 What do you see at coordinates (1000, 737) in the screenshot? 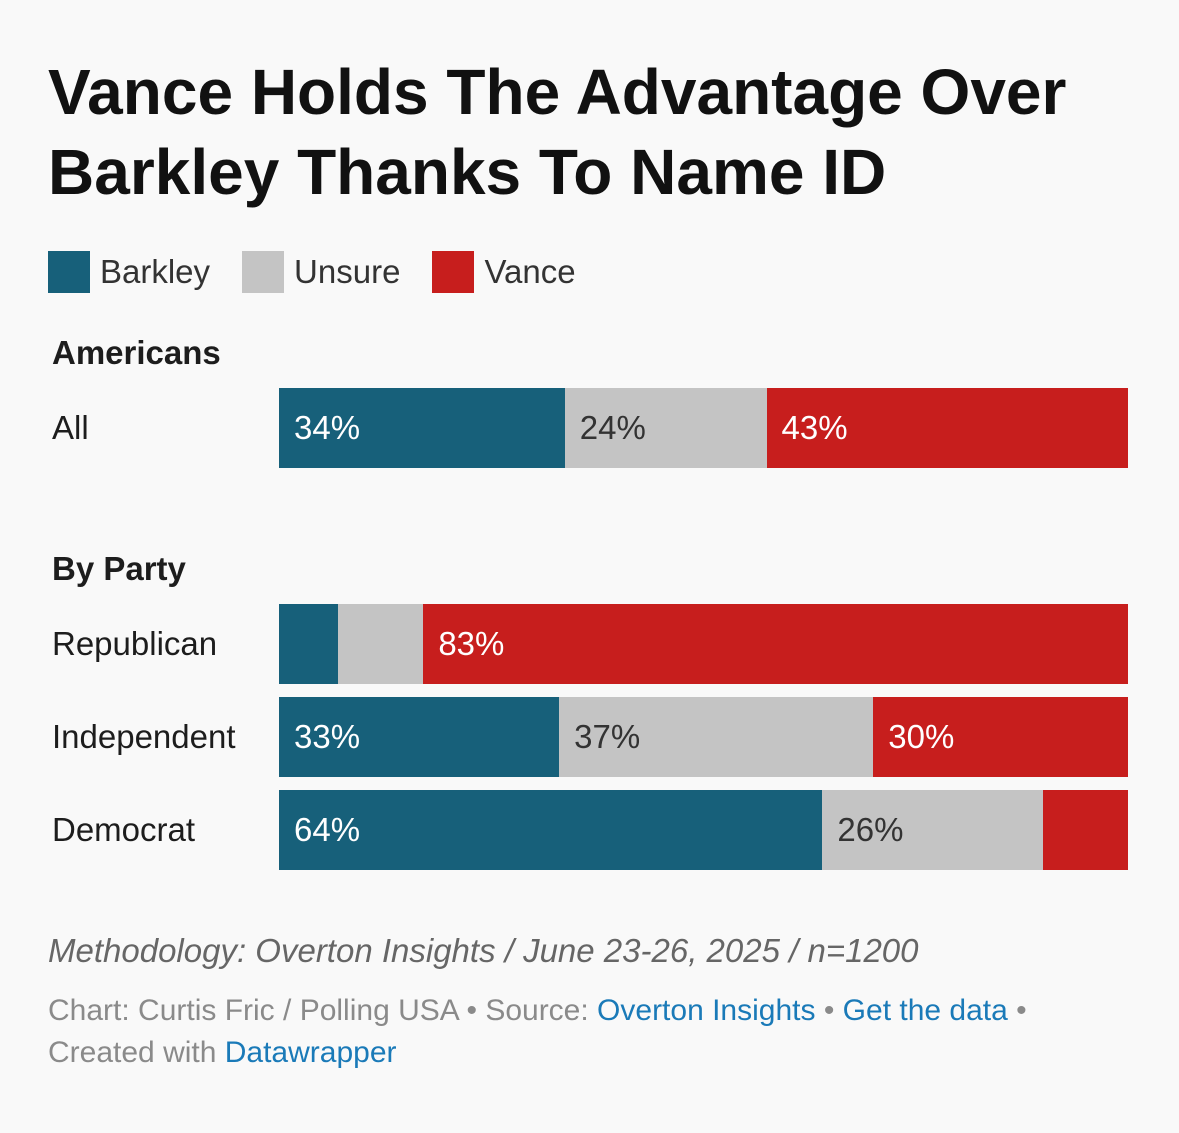
I see `bar-segment-vance: 30%` at bounding box center [1000, 737].